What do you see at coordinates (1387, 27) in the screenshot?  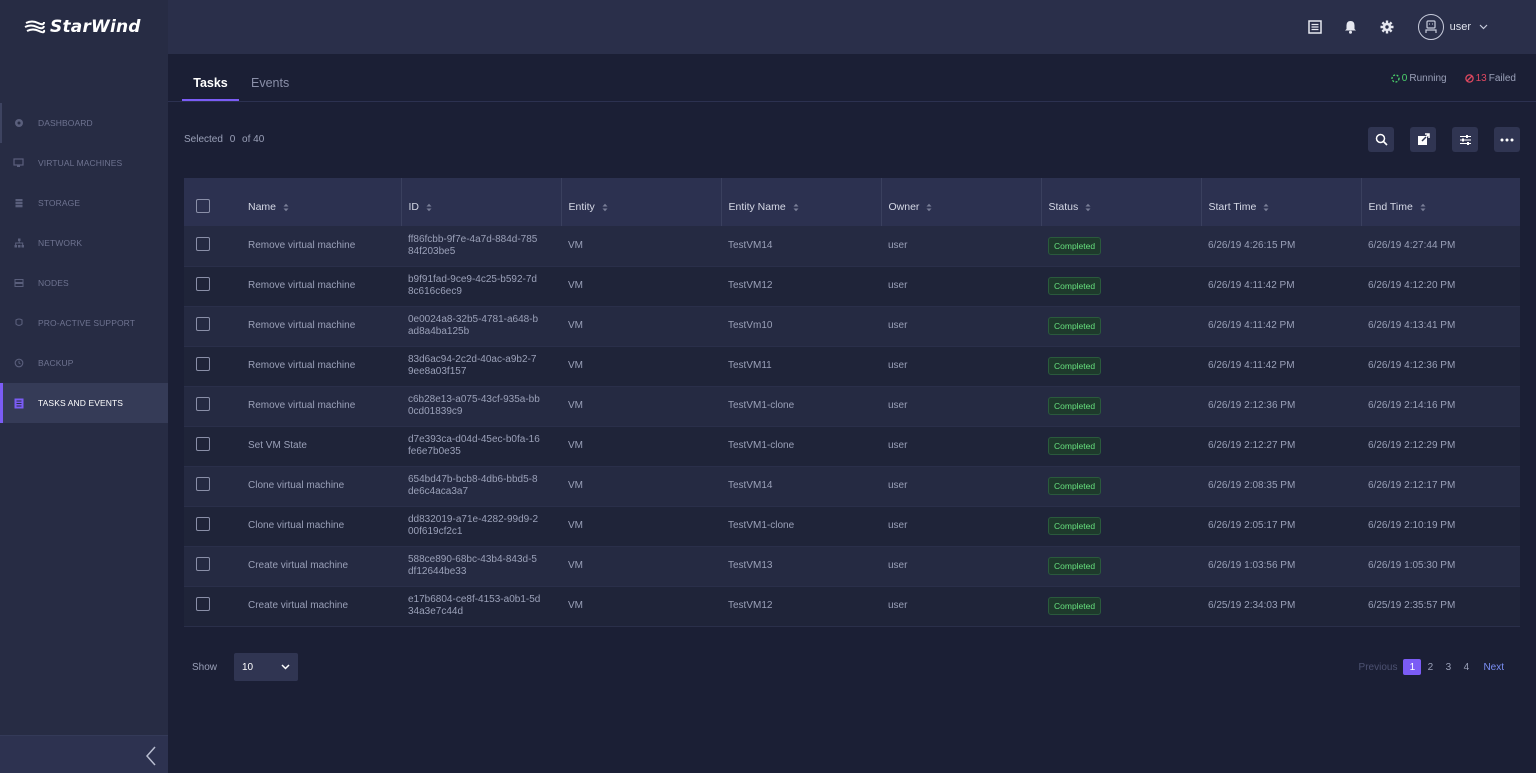 I see `gear-icon` at bounding box center [1387, 27].